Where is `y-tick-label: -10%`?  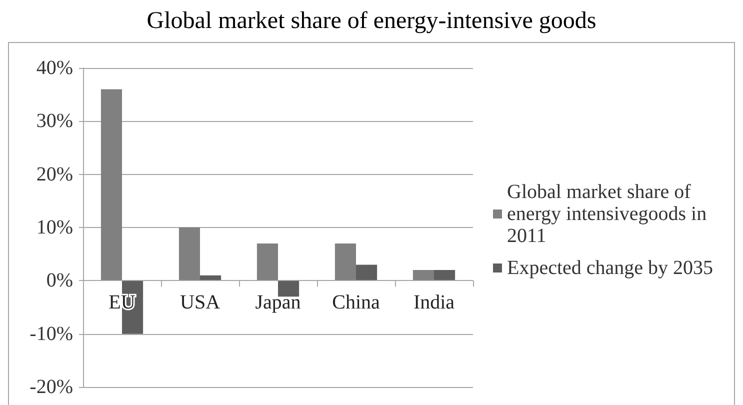 y-tick-label: -10% is located at coordinates (51, 333).